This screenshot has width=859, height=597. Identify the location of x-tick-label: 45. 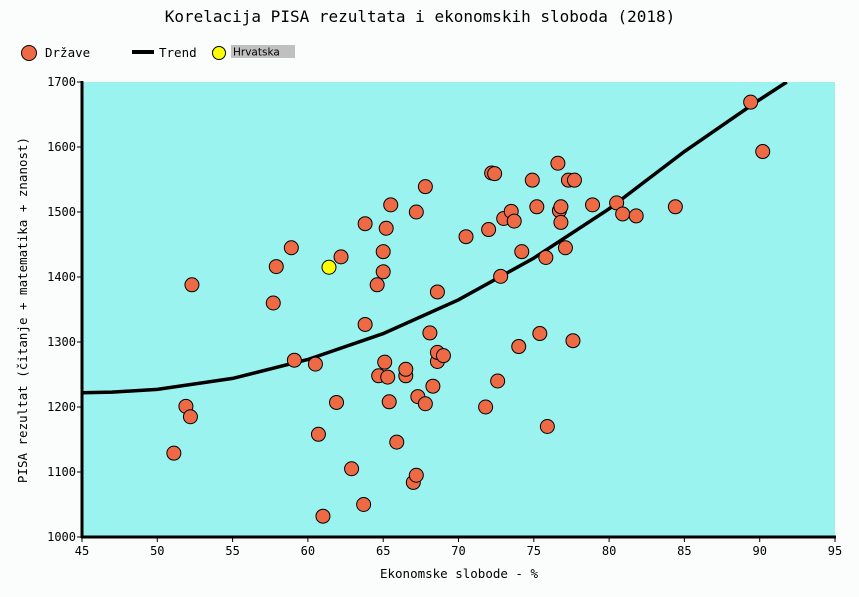
(82, 551).